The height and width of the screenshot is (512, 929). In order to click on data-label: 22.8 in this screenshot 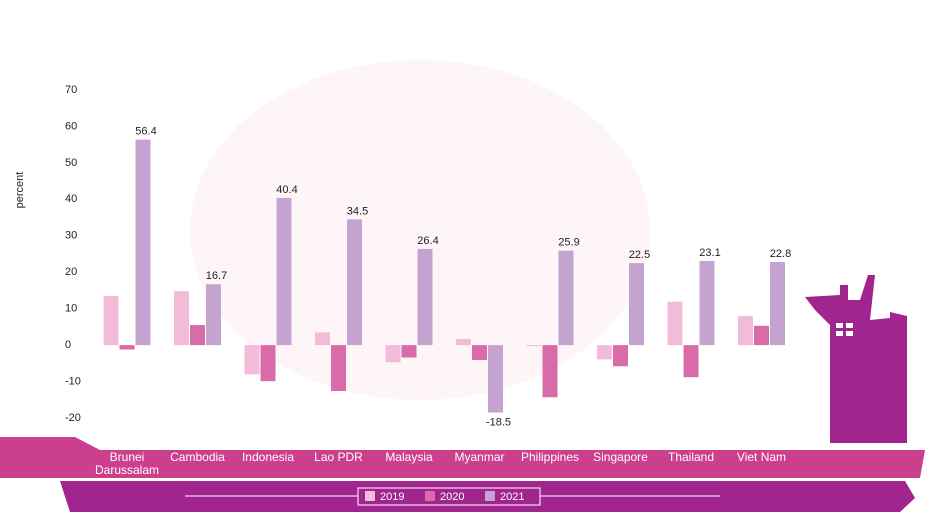, I will do `click(780, 254)`.